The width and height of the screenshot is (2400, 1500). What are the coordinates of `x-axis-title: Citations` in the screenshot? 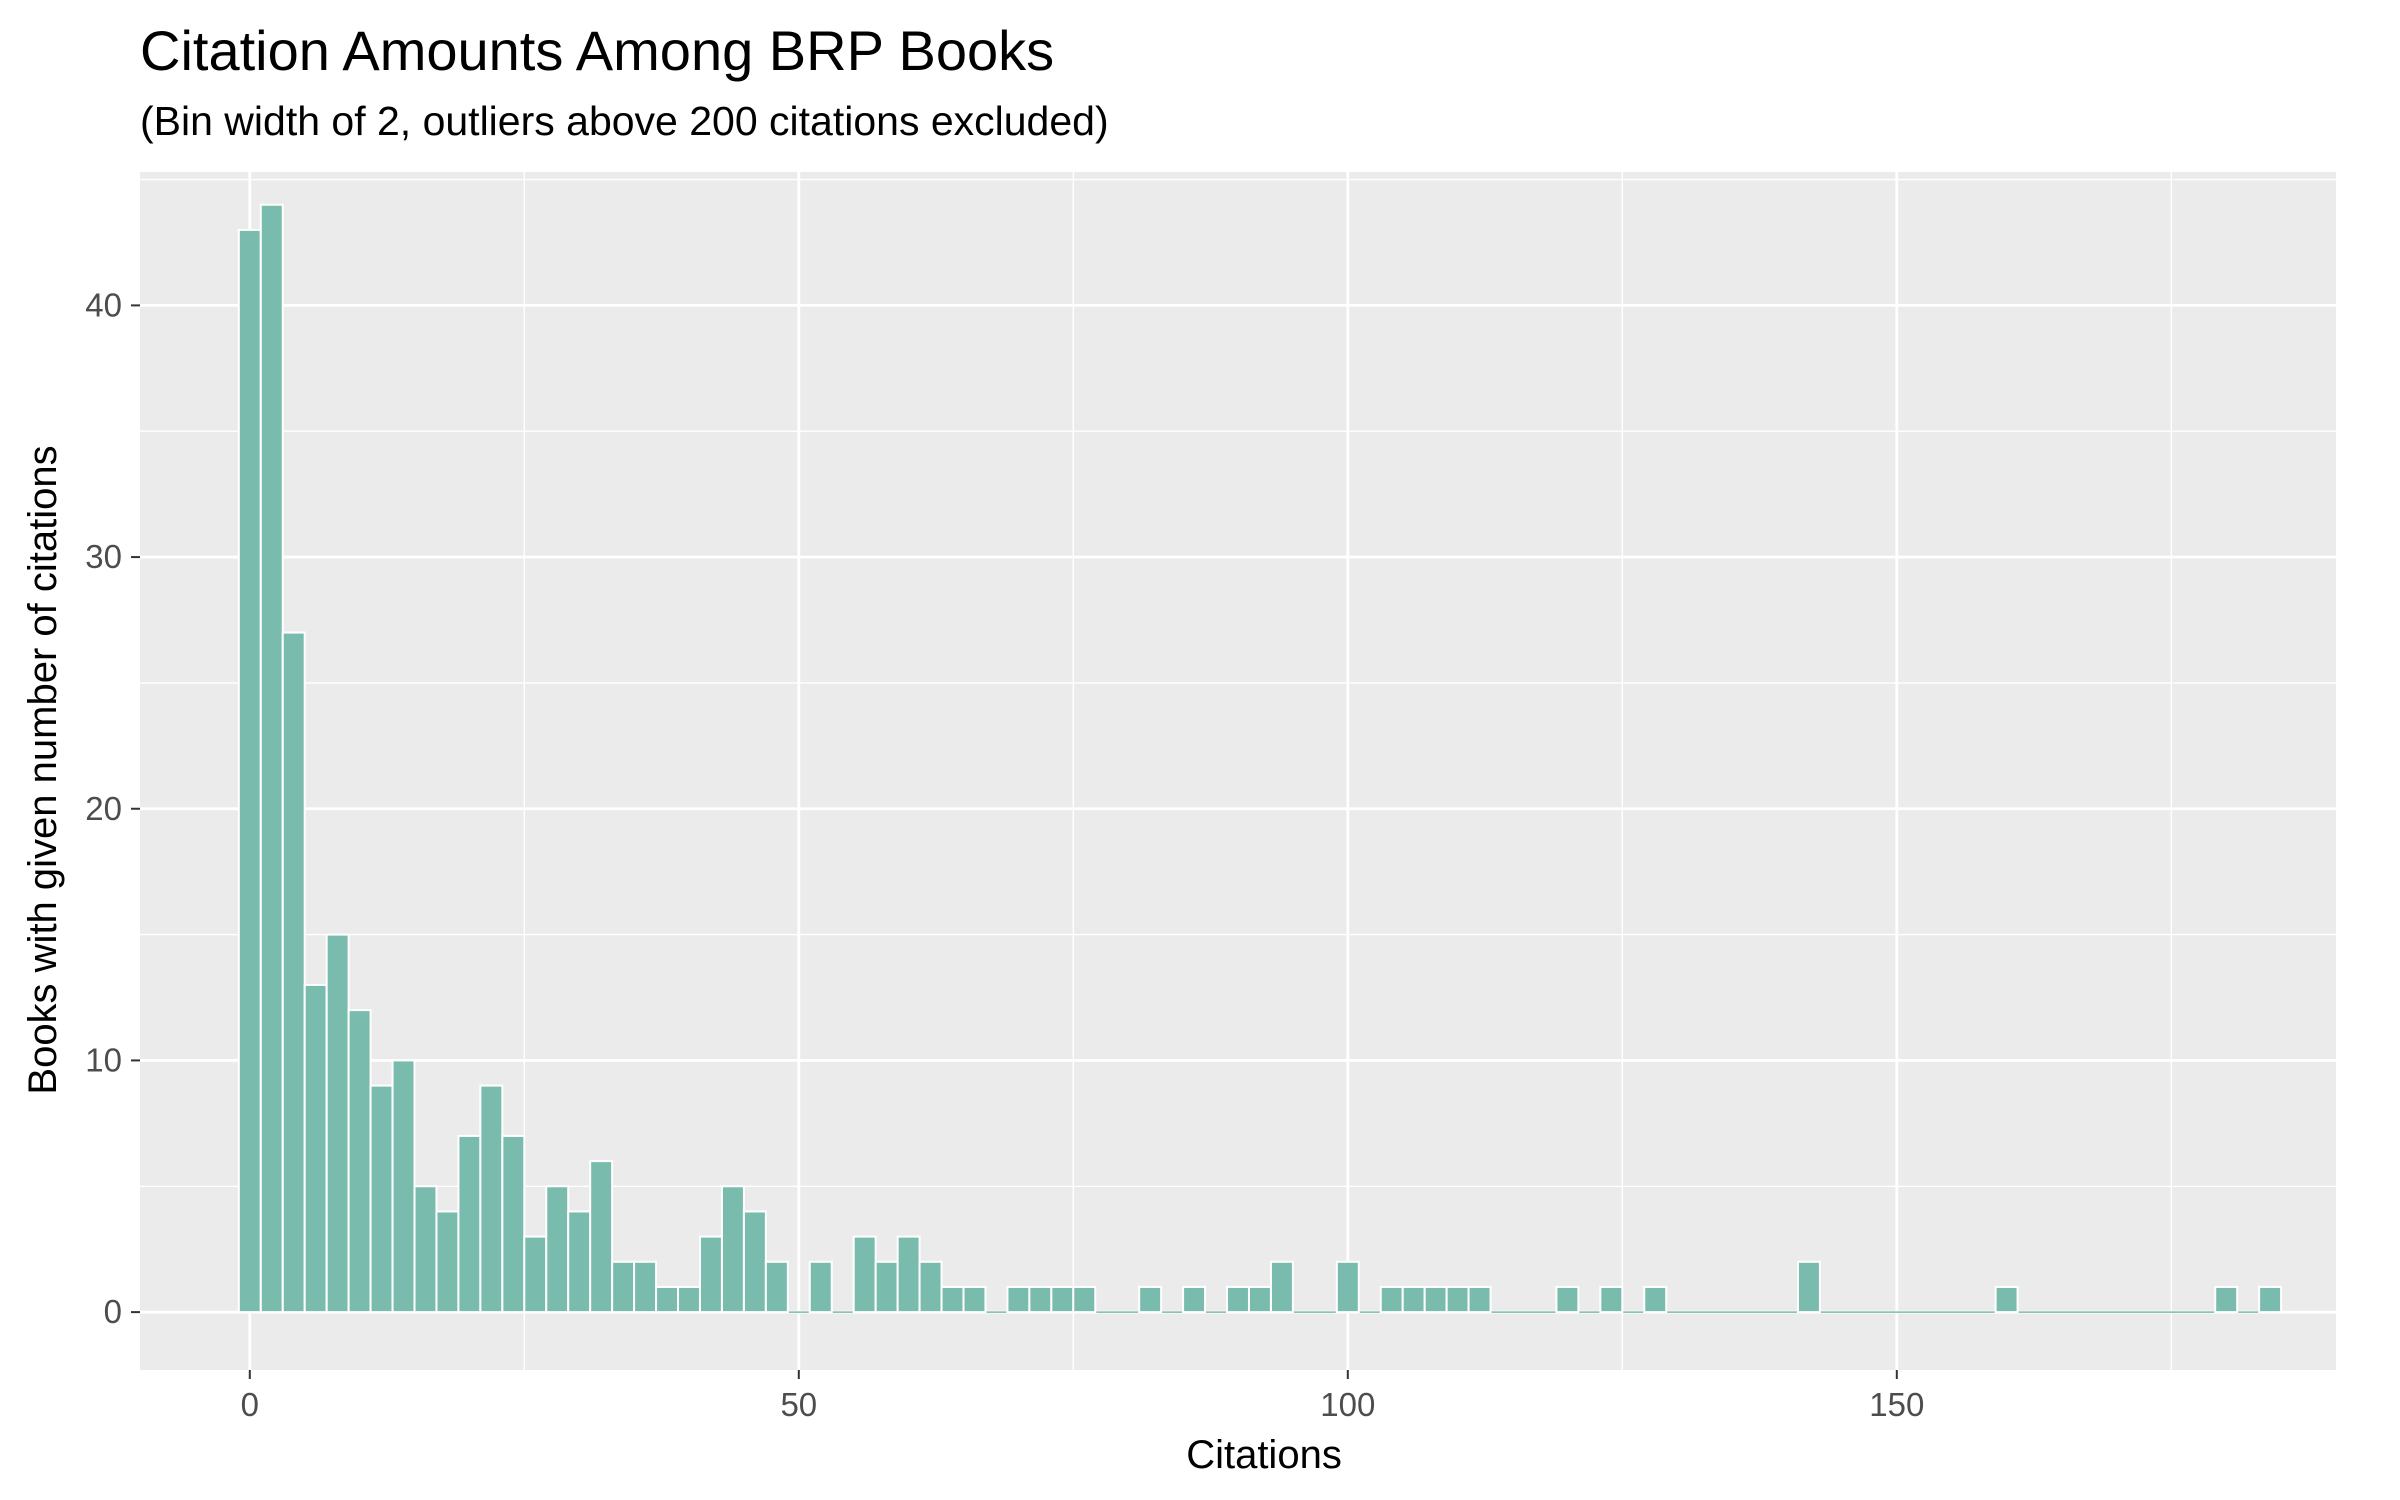 It's located at (1264, 1455).